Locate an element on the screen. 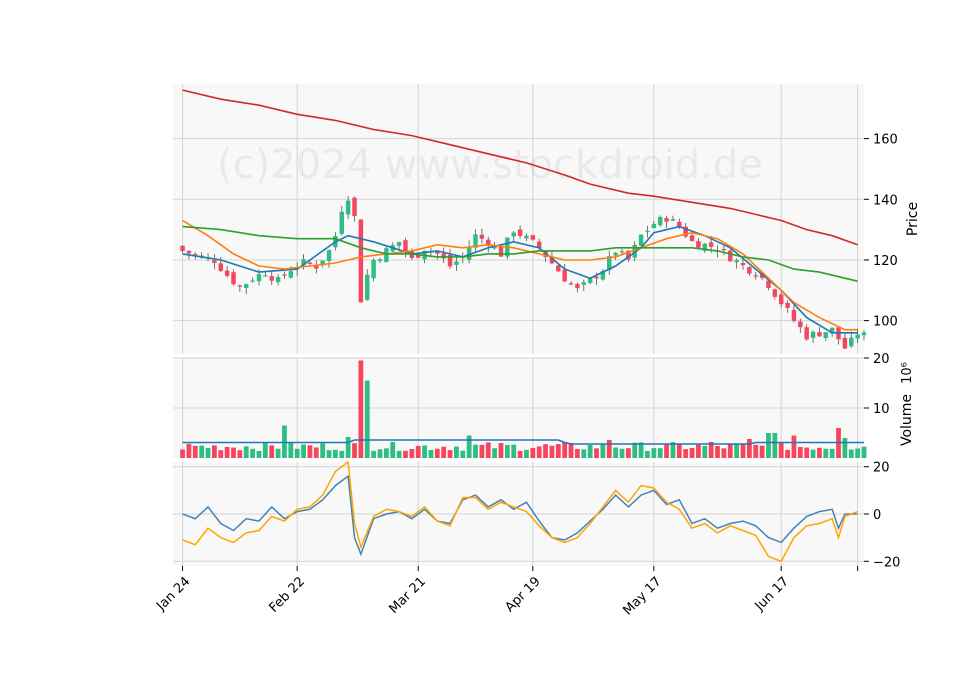 Image resolution: width=960 pixels, height=690 pixels. ma-line-sma_mid is located at coordinates (520, 275).